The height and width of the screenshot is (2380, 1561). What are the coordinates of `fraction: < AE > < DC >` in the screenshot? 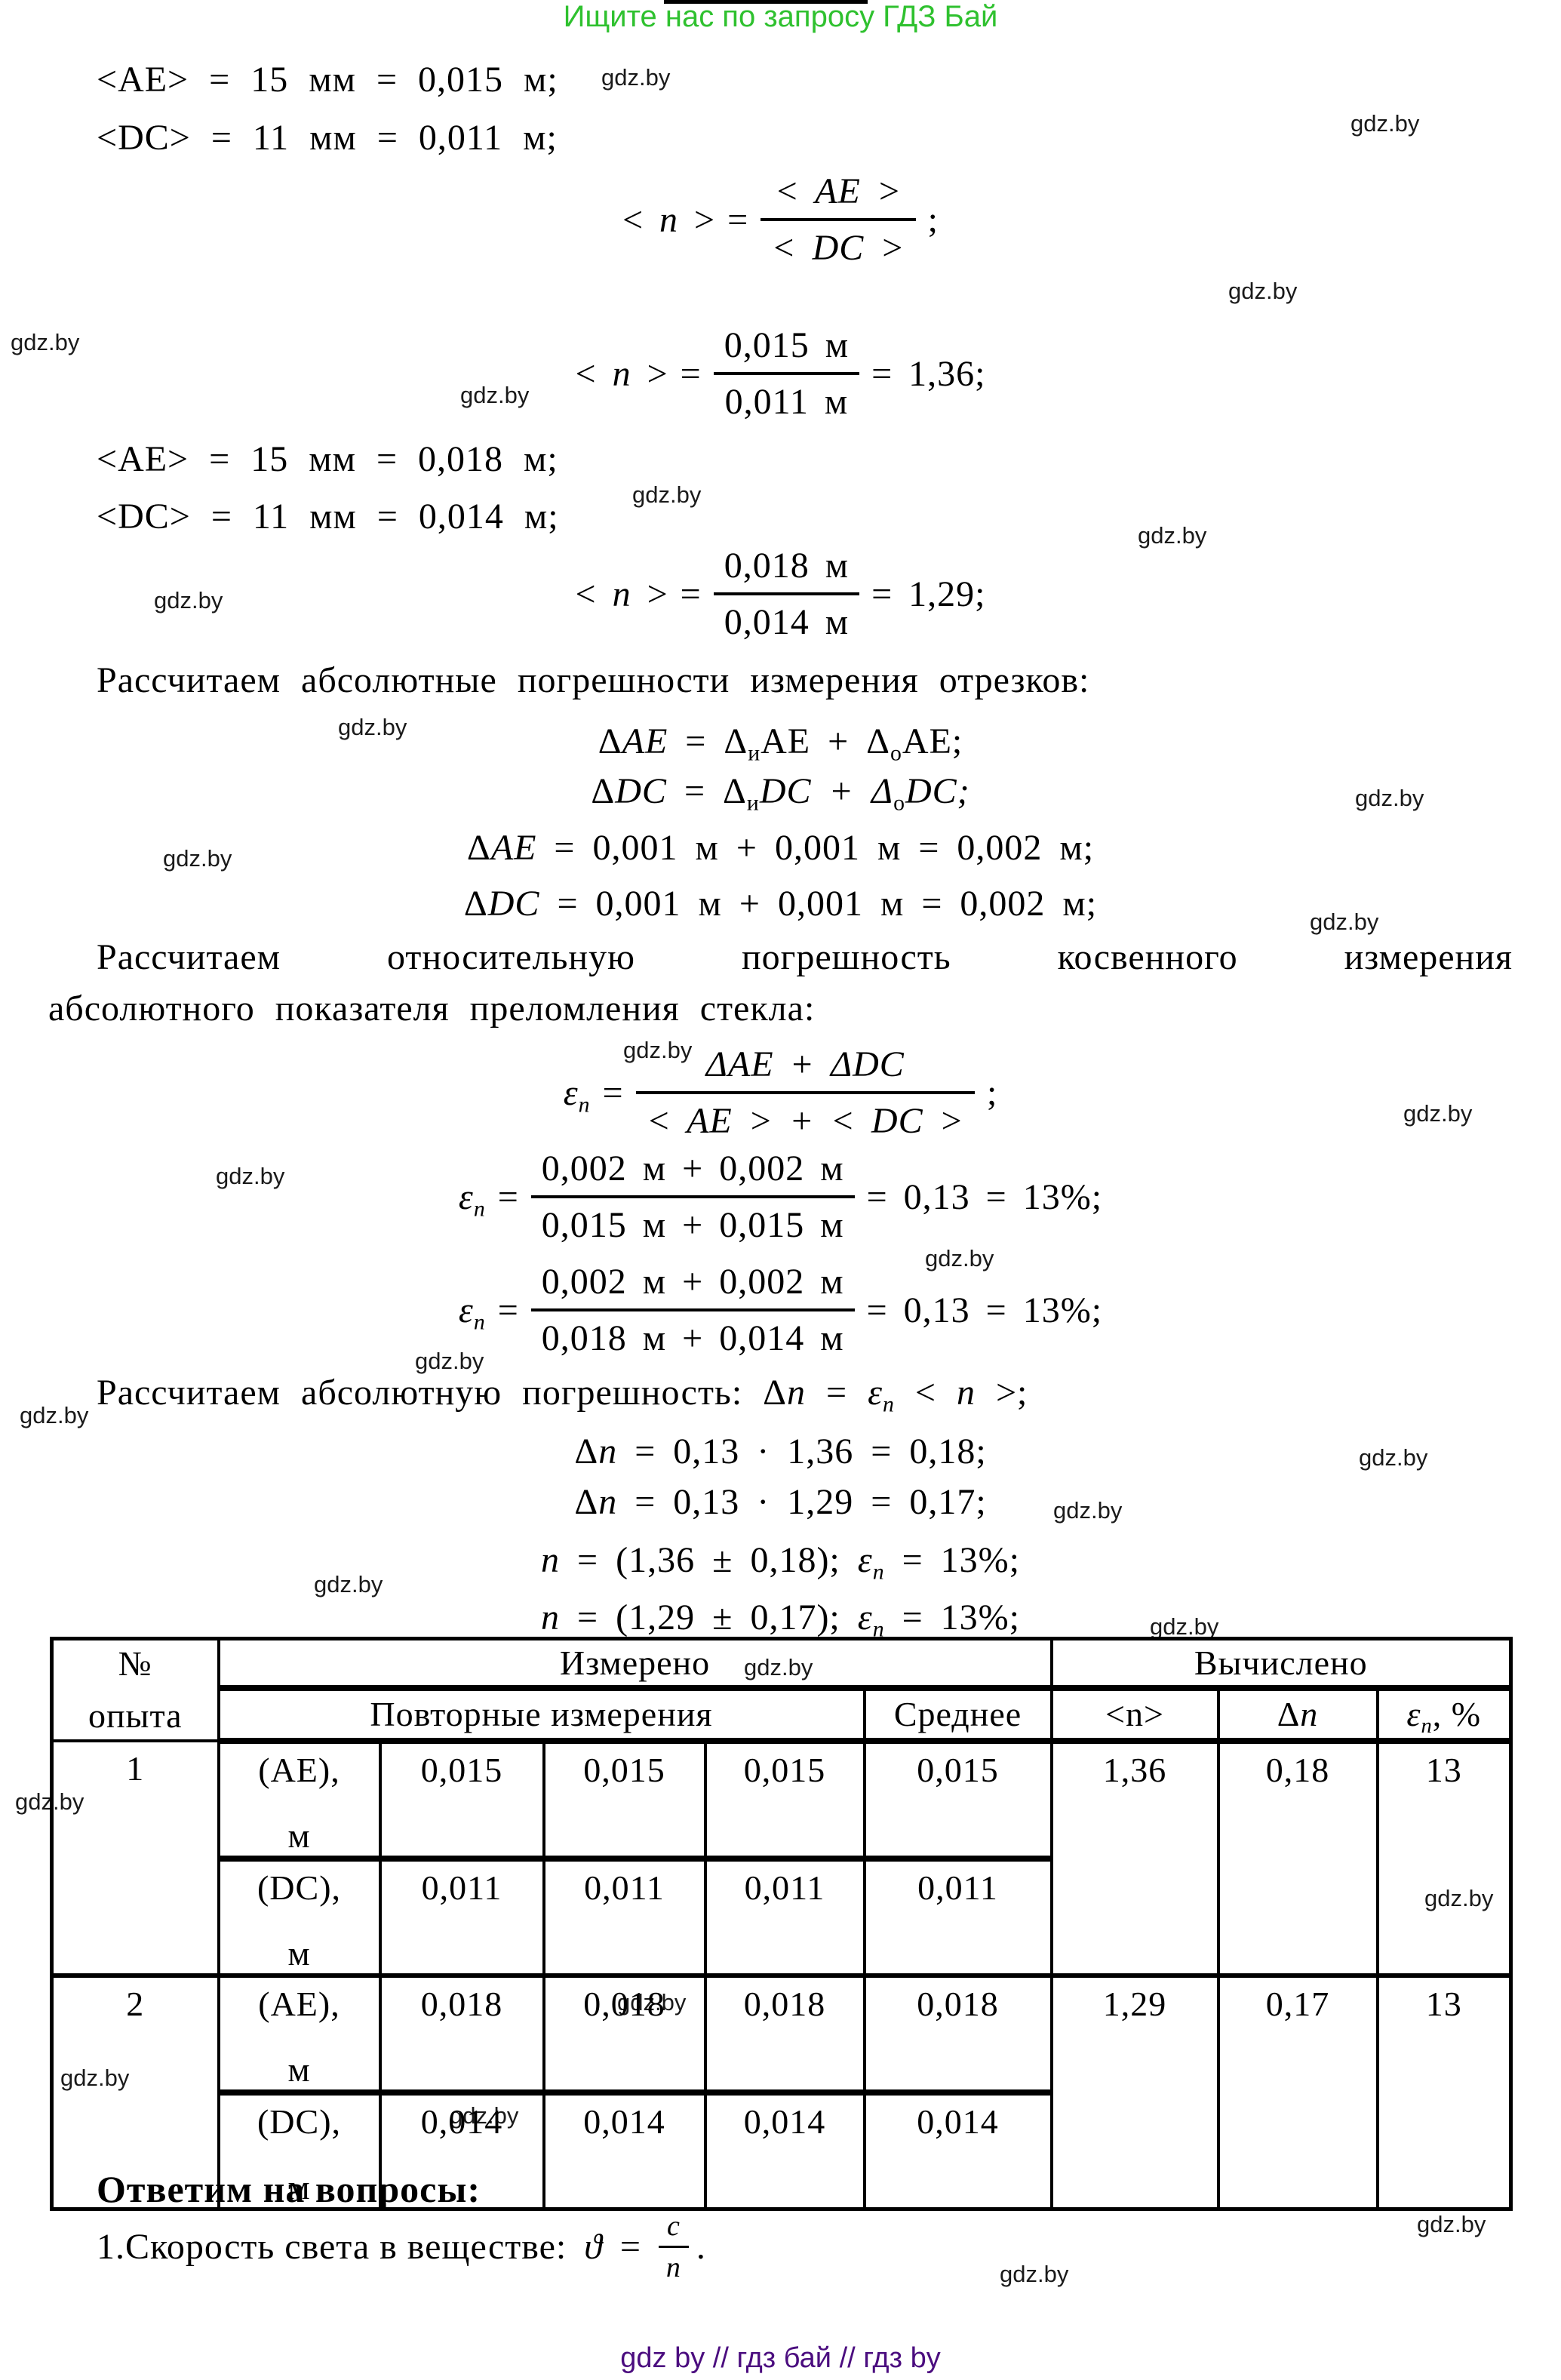 It's located at (838, 219).